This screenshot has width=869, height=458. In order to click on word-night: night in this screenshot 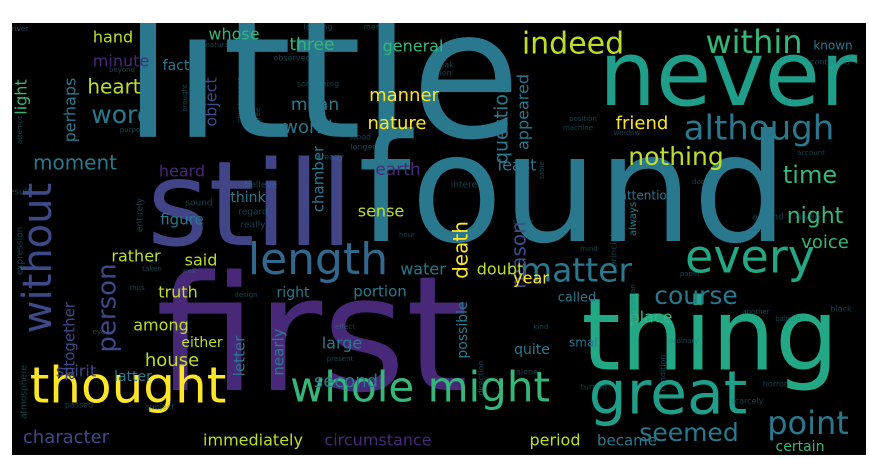, I will do `click(815, 216)`.